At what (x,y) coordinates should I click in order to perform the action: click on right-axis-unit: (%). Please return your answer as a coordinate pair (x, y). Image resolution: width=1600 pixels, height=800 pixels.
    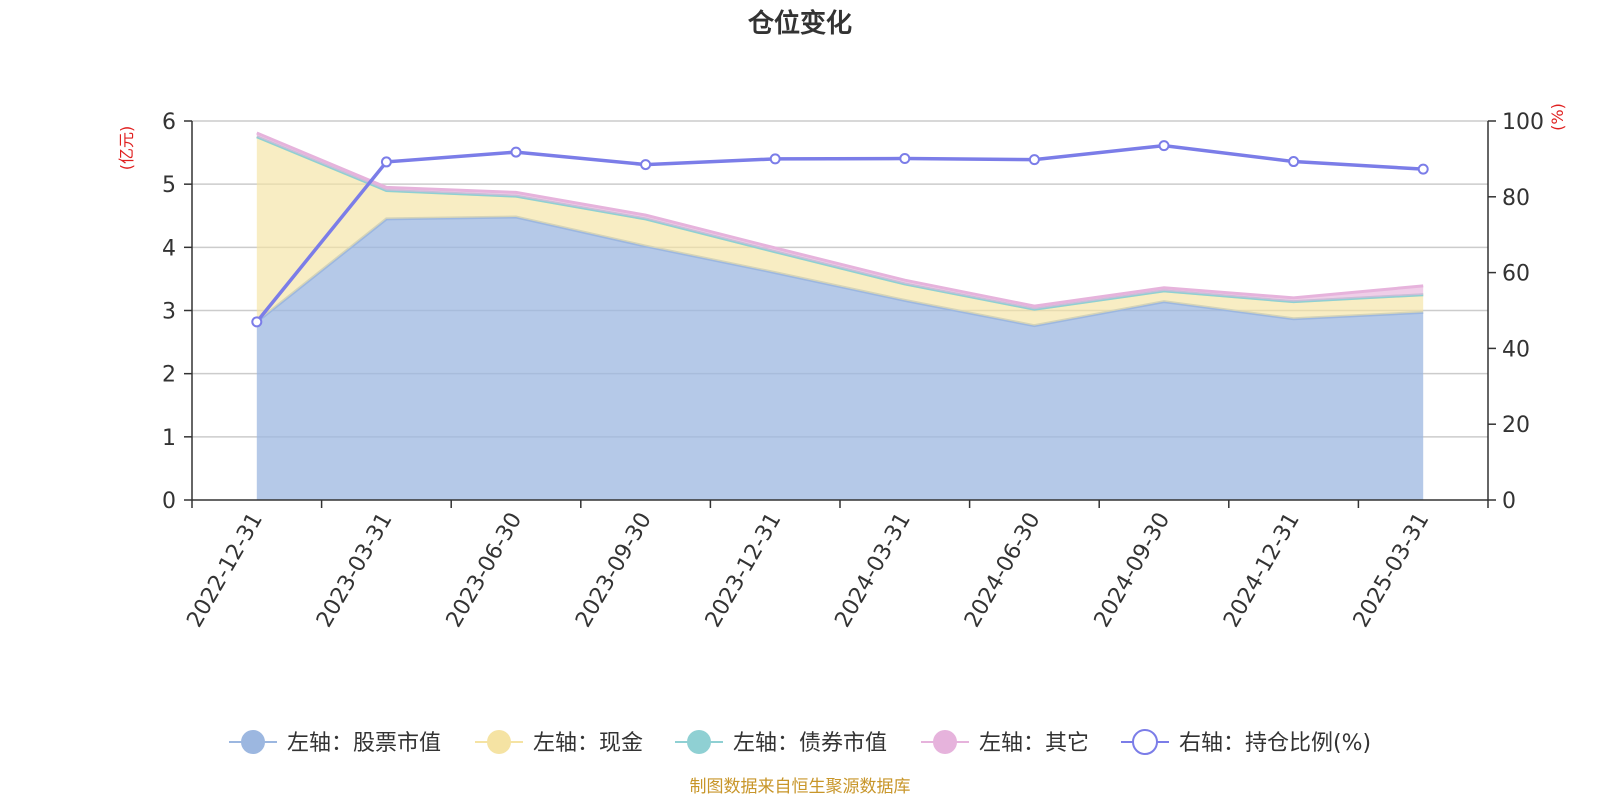
    Looking at the image, I should click on (1557, 117).